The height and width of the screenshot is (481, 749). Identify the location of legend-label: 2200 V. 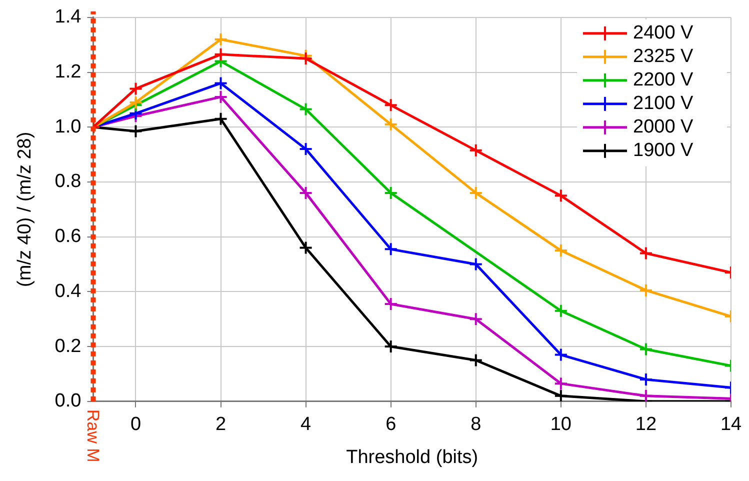
(663, 80).